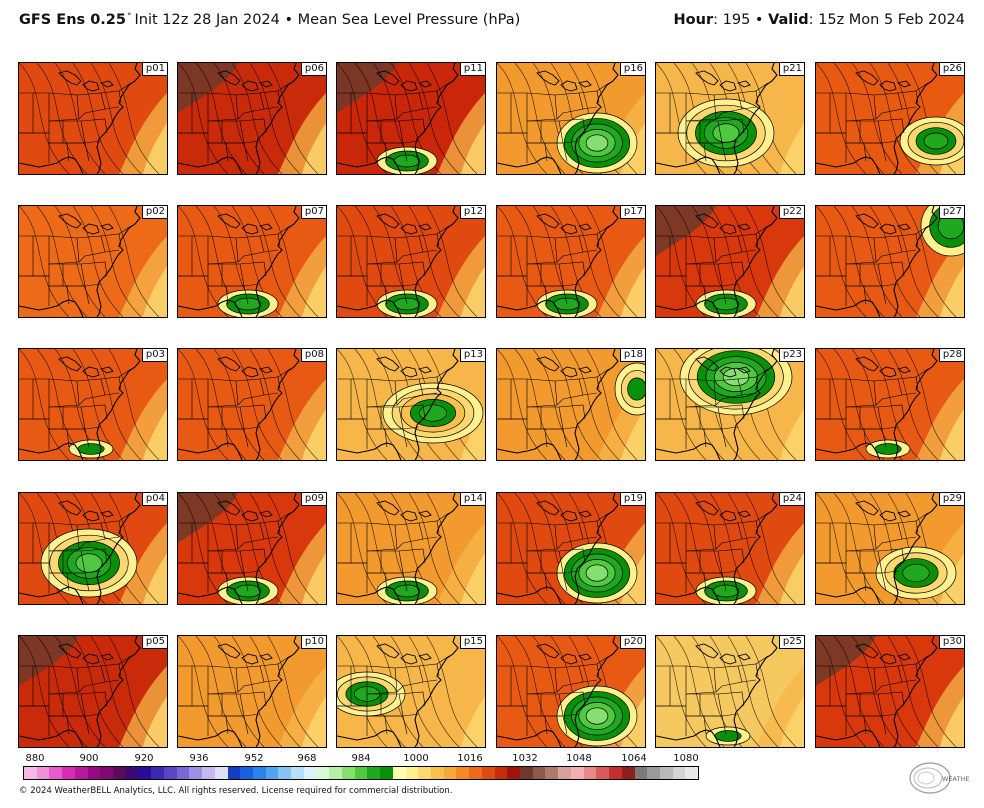 The width and height of the screenshot is (984, 808). I want to click on panel-label: p18, so click(632, 355).